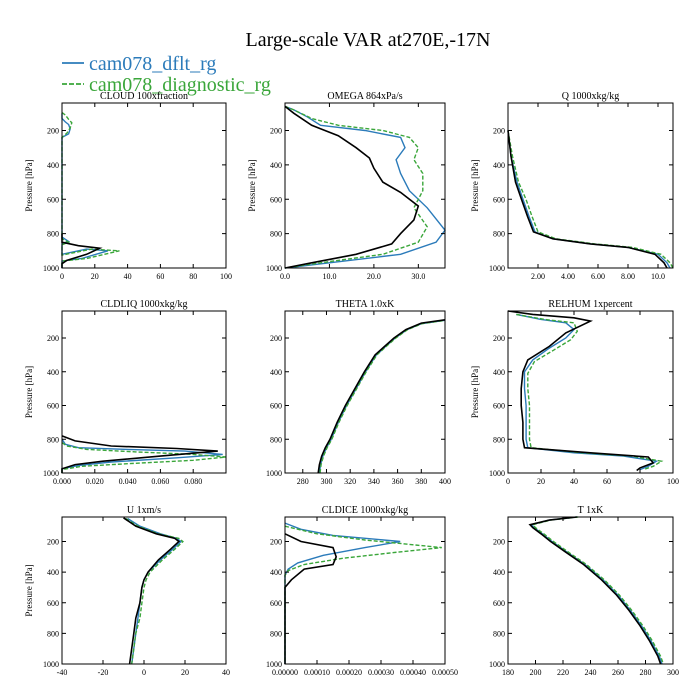 The width and height of the screenshot is (700, 700). What do you see at coordinates (144, 672) in the screenshot?
I see `x-tick-label: 0` at bounding box center [144, 672].